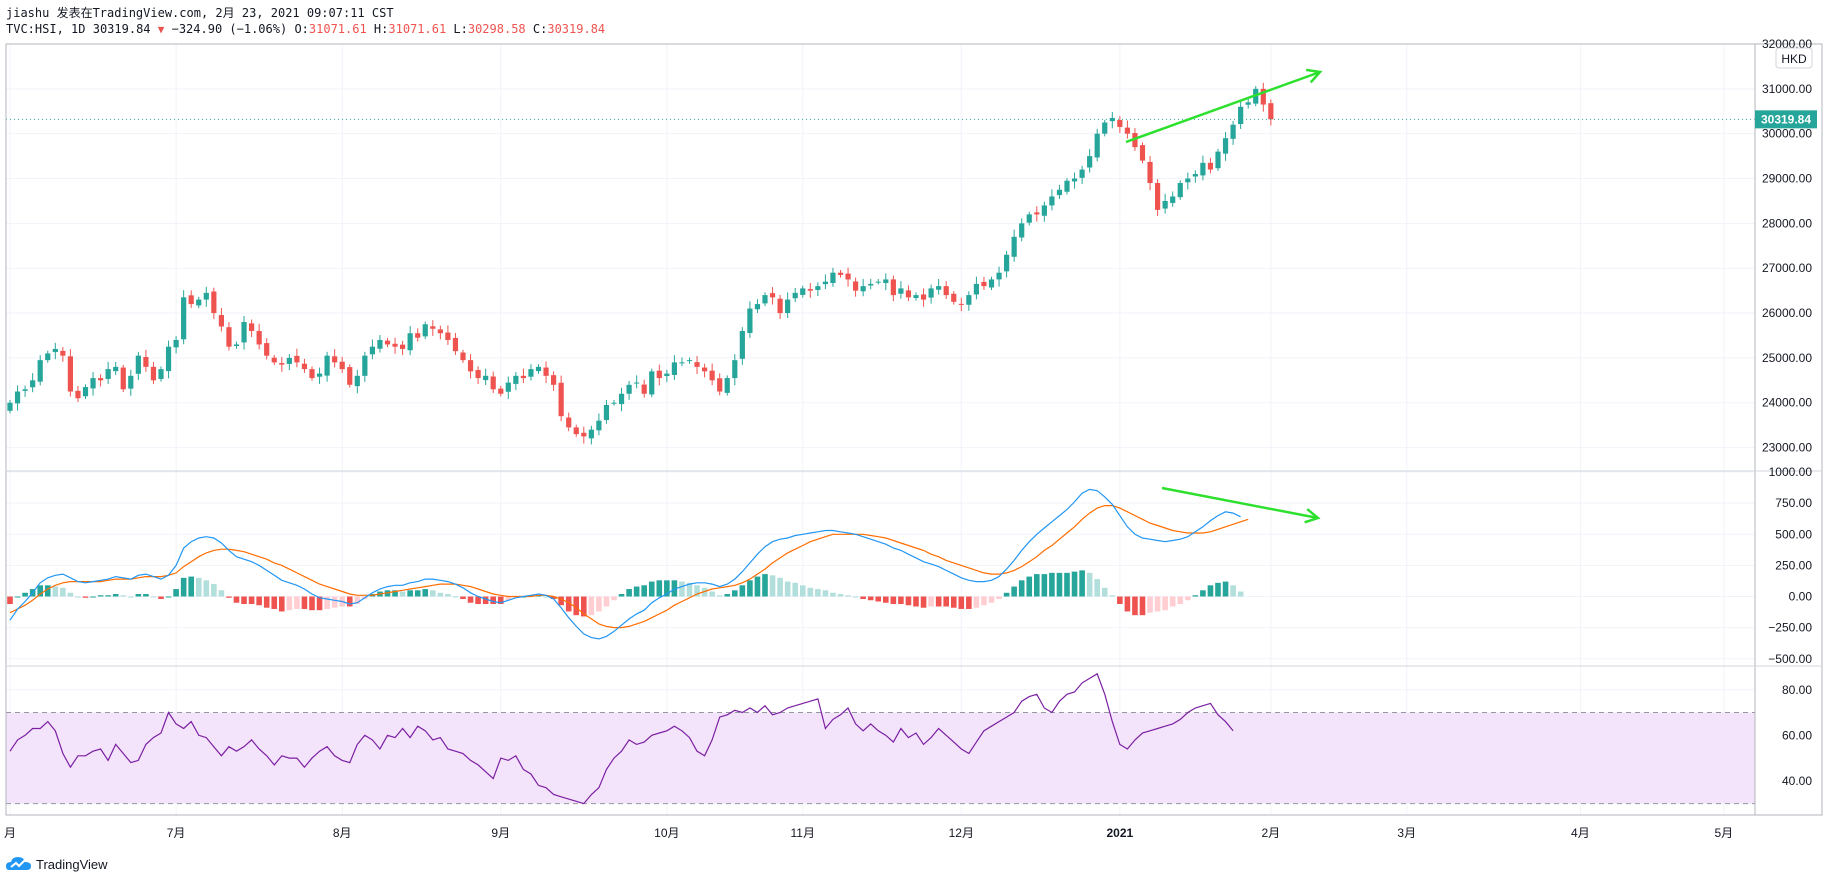 Image resolution: width=1828 pixels, height=883 pixels. I want to click on y-tick-label: 500.00, so click(1793, 534).